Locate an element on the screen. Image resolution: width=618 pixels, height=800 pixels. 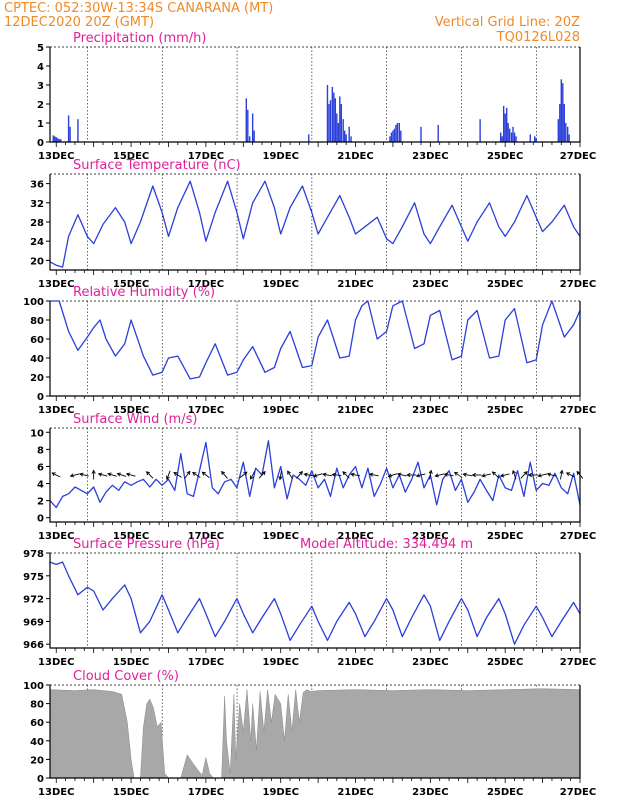
wind-frame is located at coordinates (315, 475).